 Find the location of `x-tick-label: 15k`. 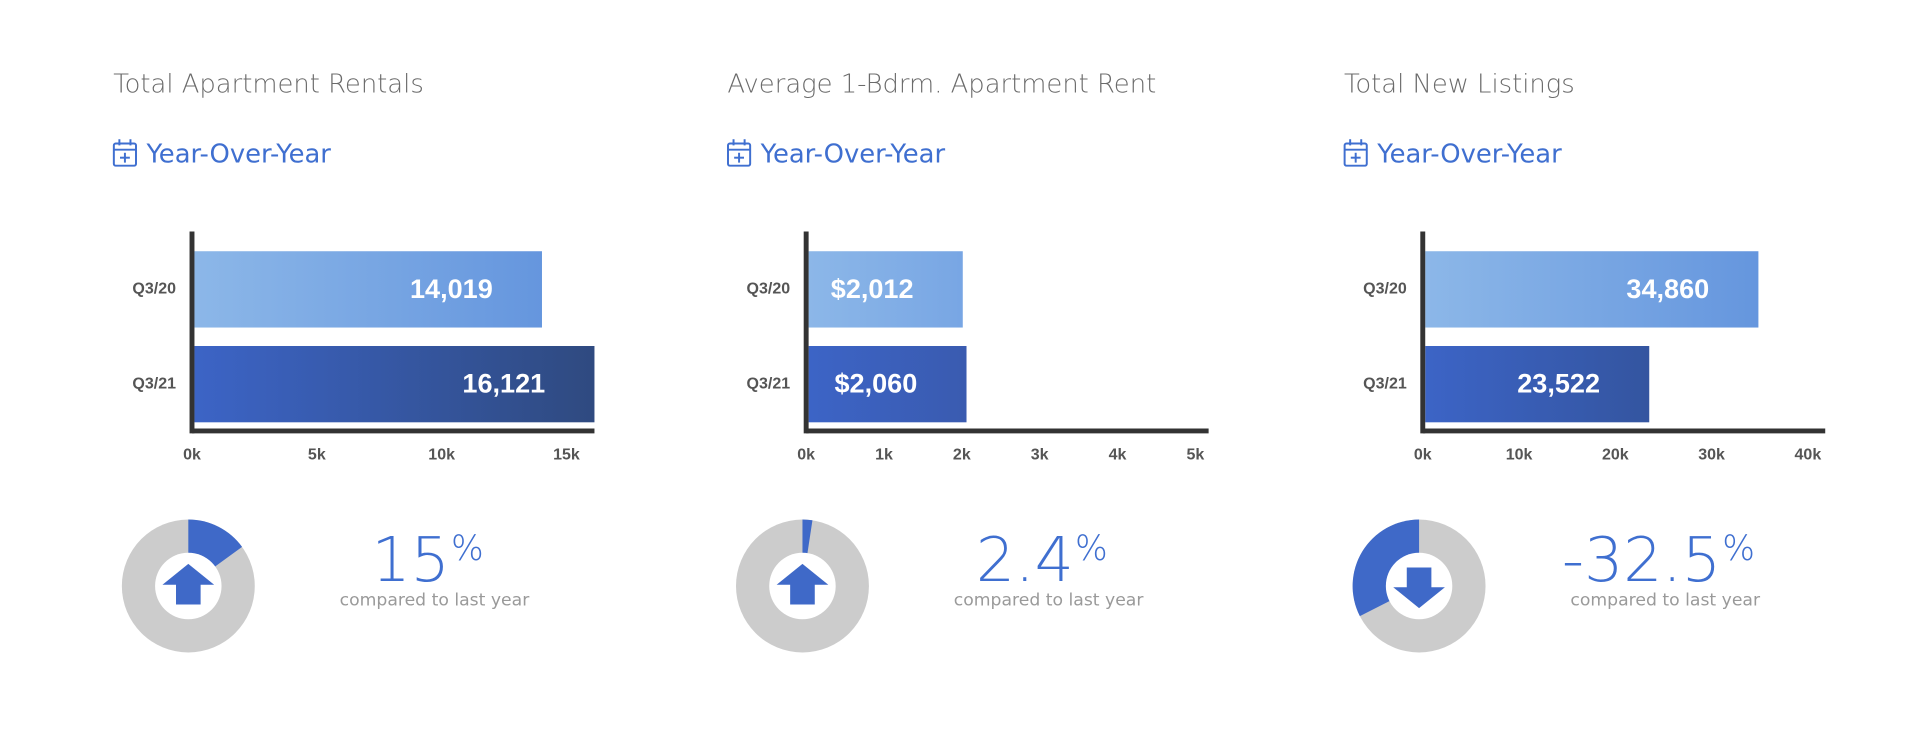

x-tick-label: 15k is located at coordinates (566, 455).